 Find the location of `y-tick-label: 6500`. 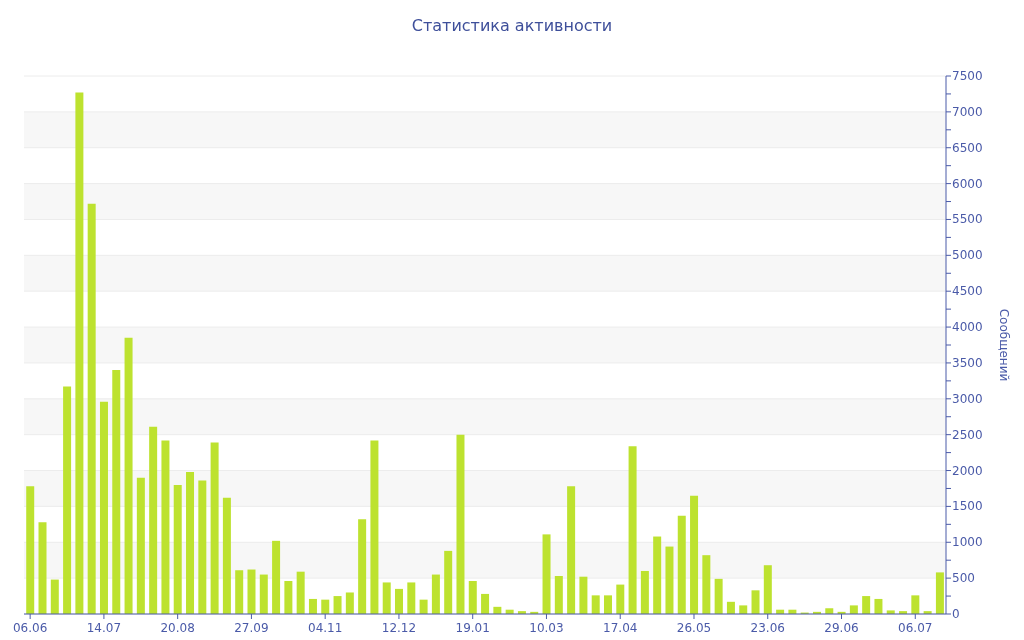

y-tick-label: 6500 is located at coordinates (967, 147).